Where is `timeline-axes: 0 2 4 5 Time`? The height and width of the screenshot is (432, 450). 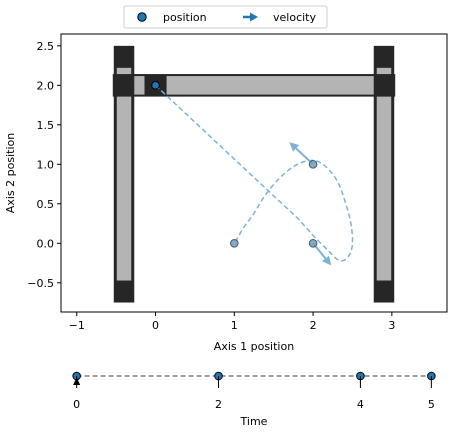
timeline-axes: 0 2 4 5 Time is located at coordinates (254, 399).